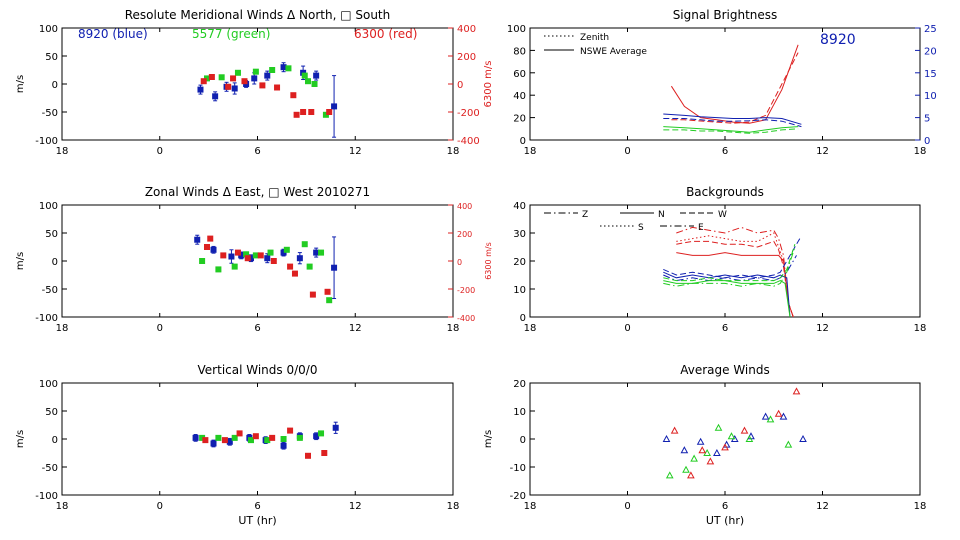  I want to click on vertical-y-tick-label: 50, so click(51, 412).